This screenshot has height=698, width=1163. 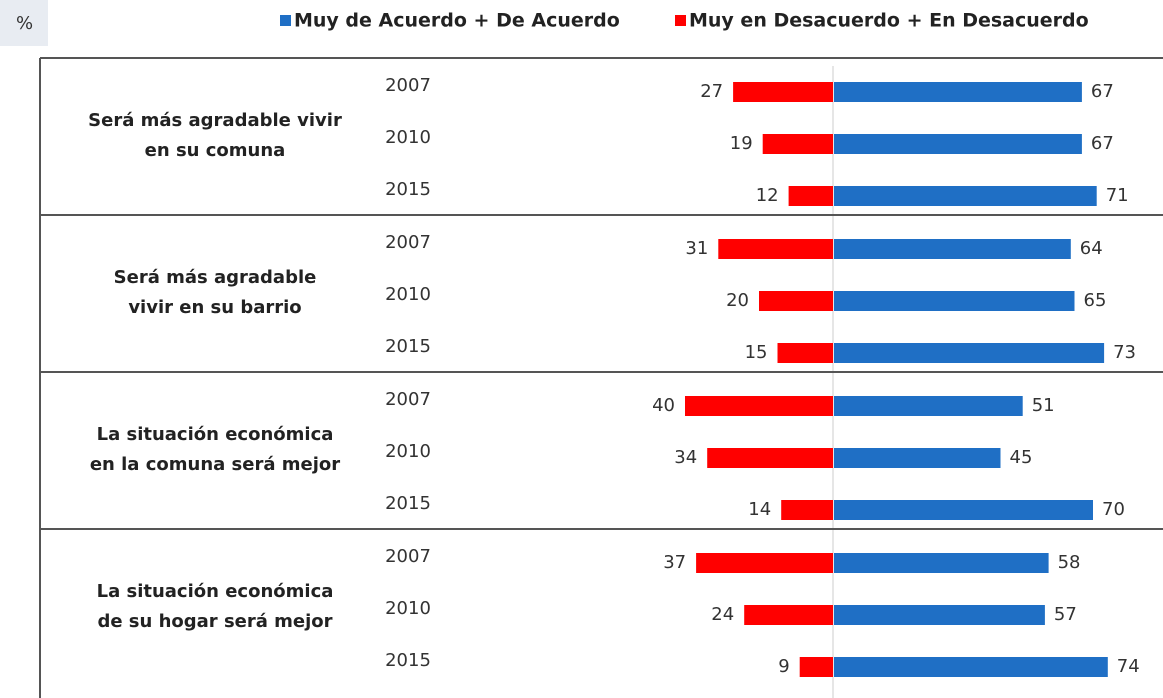 I want to click on legend-label: Muy de Acuerdo + De Acuerdo, so click(x=457, y=21).